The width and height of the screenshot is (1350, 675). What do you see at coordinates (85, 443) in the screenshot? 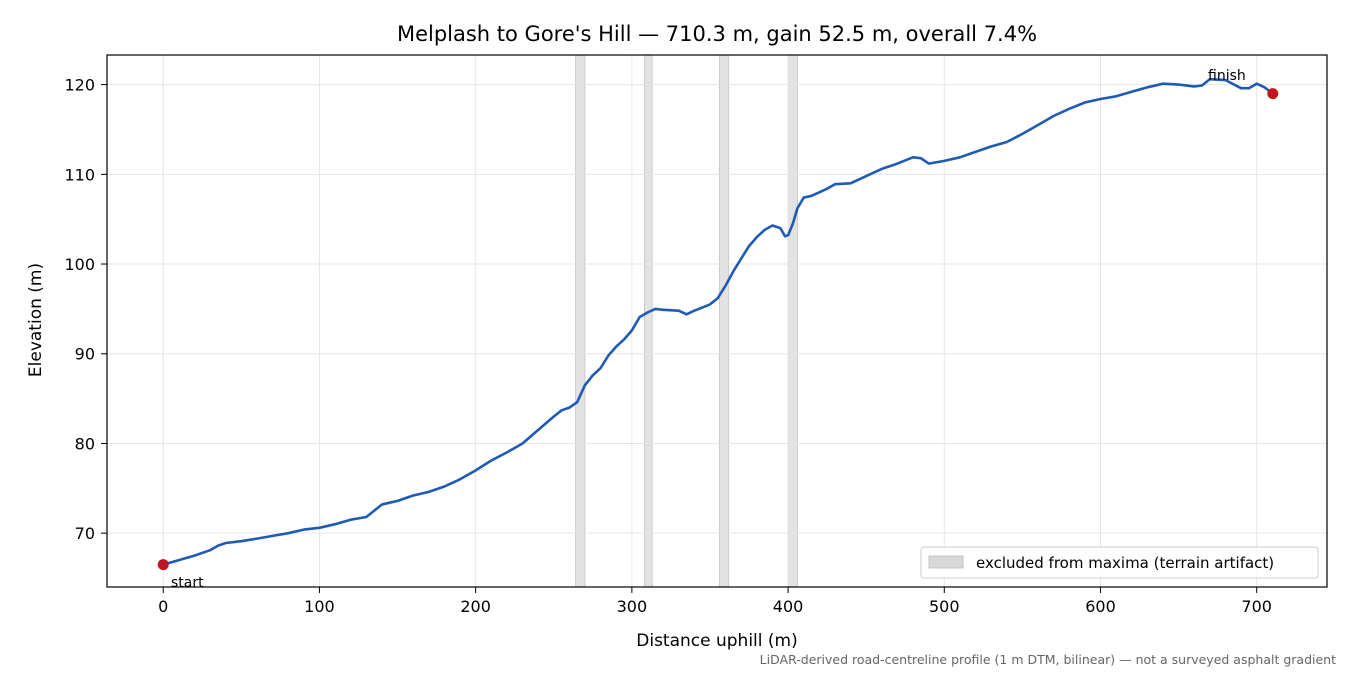
I see `y-tick-label: 80` at bounding box center [85, 443].